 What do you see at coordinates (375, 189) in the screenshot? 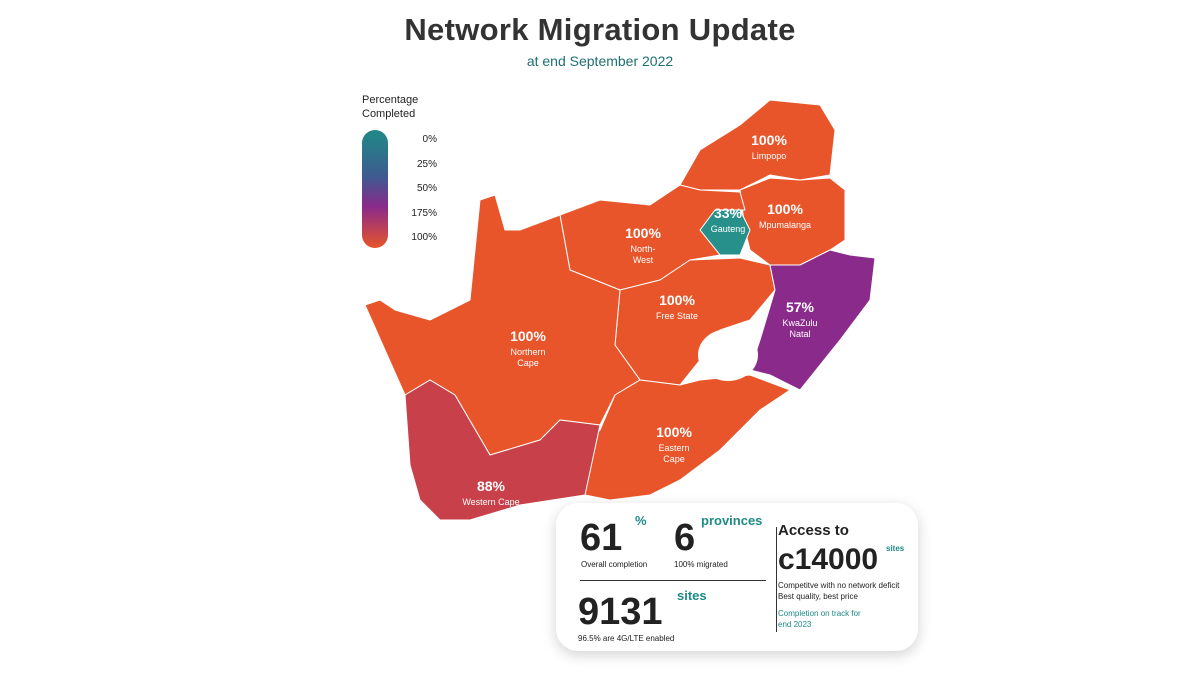
I see `legend-gradient` at bounding box center [375, 189].